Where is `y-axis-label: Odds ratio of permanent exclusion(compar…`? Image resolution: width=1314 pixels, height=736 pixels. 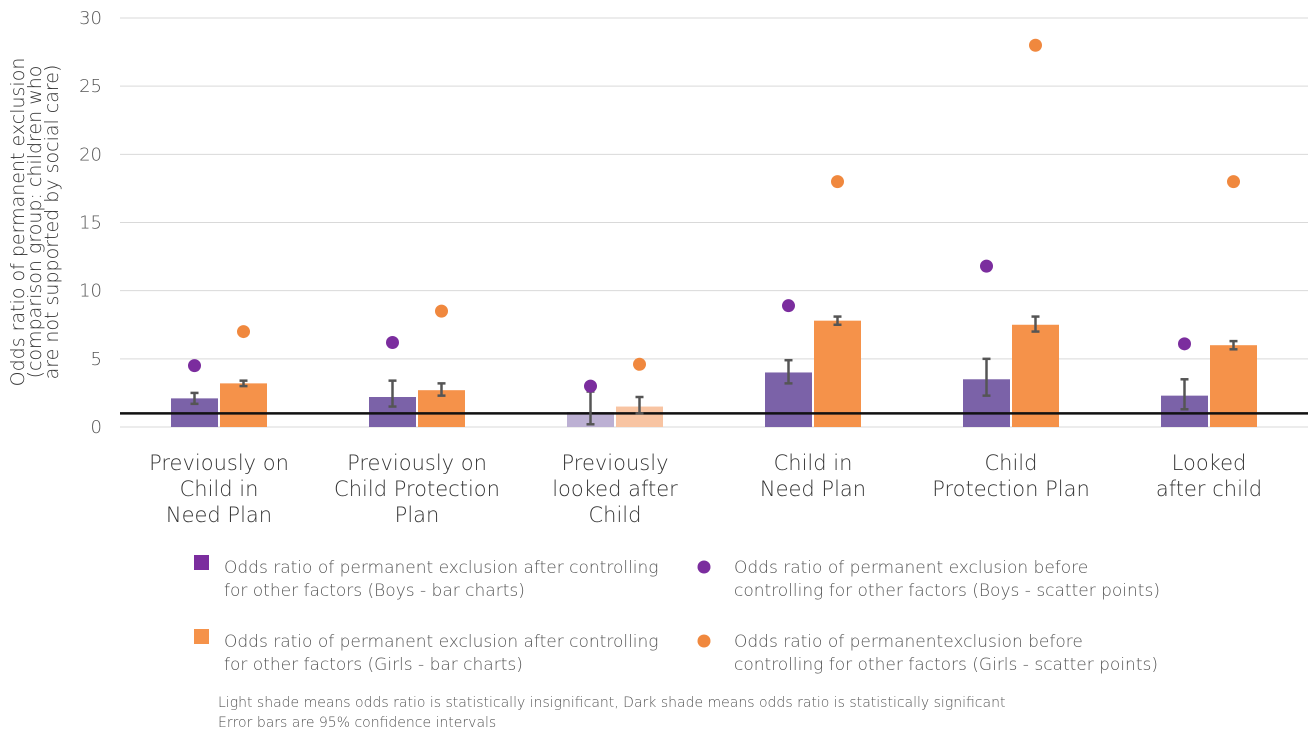
y-axis-label: Odds ratio of permanent exclusion(compar… is located at coordinates (35, 222).